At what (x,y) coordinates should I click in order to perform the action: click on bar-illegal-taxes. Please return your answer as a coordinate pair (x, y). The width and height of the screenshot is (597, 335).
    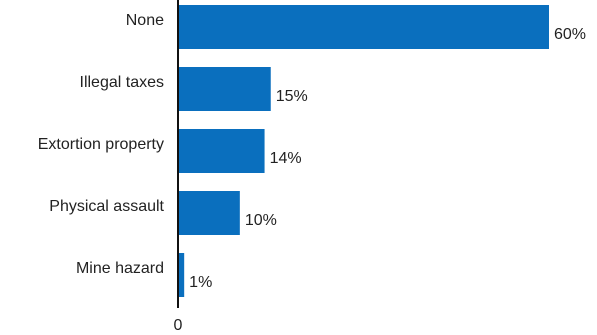
    Looking at the image, I should click on (224, 89).